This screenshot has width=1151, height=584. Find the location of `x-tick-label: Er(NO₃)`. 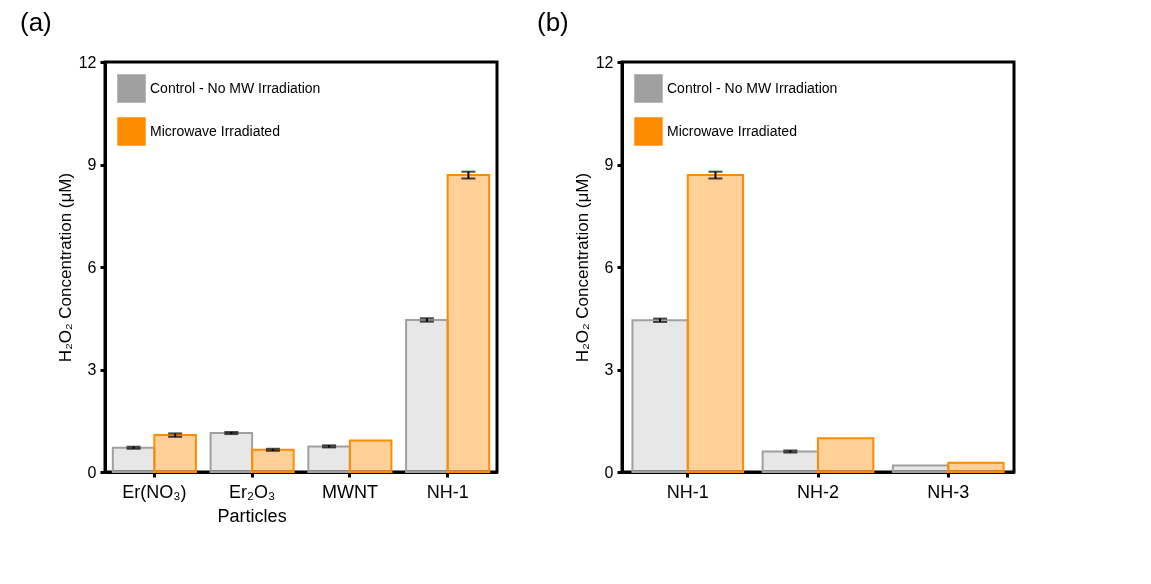

x-tick-label: Er(NO₃) is located at coordinates (154, 491).